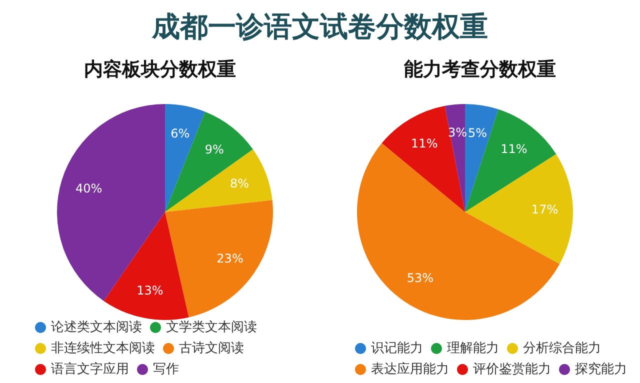  I want to click on legend-label: 识记能力, so click(397, 348).